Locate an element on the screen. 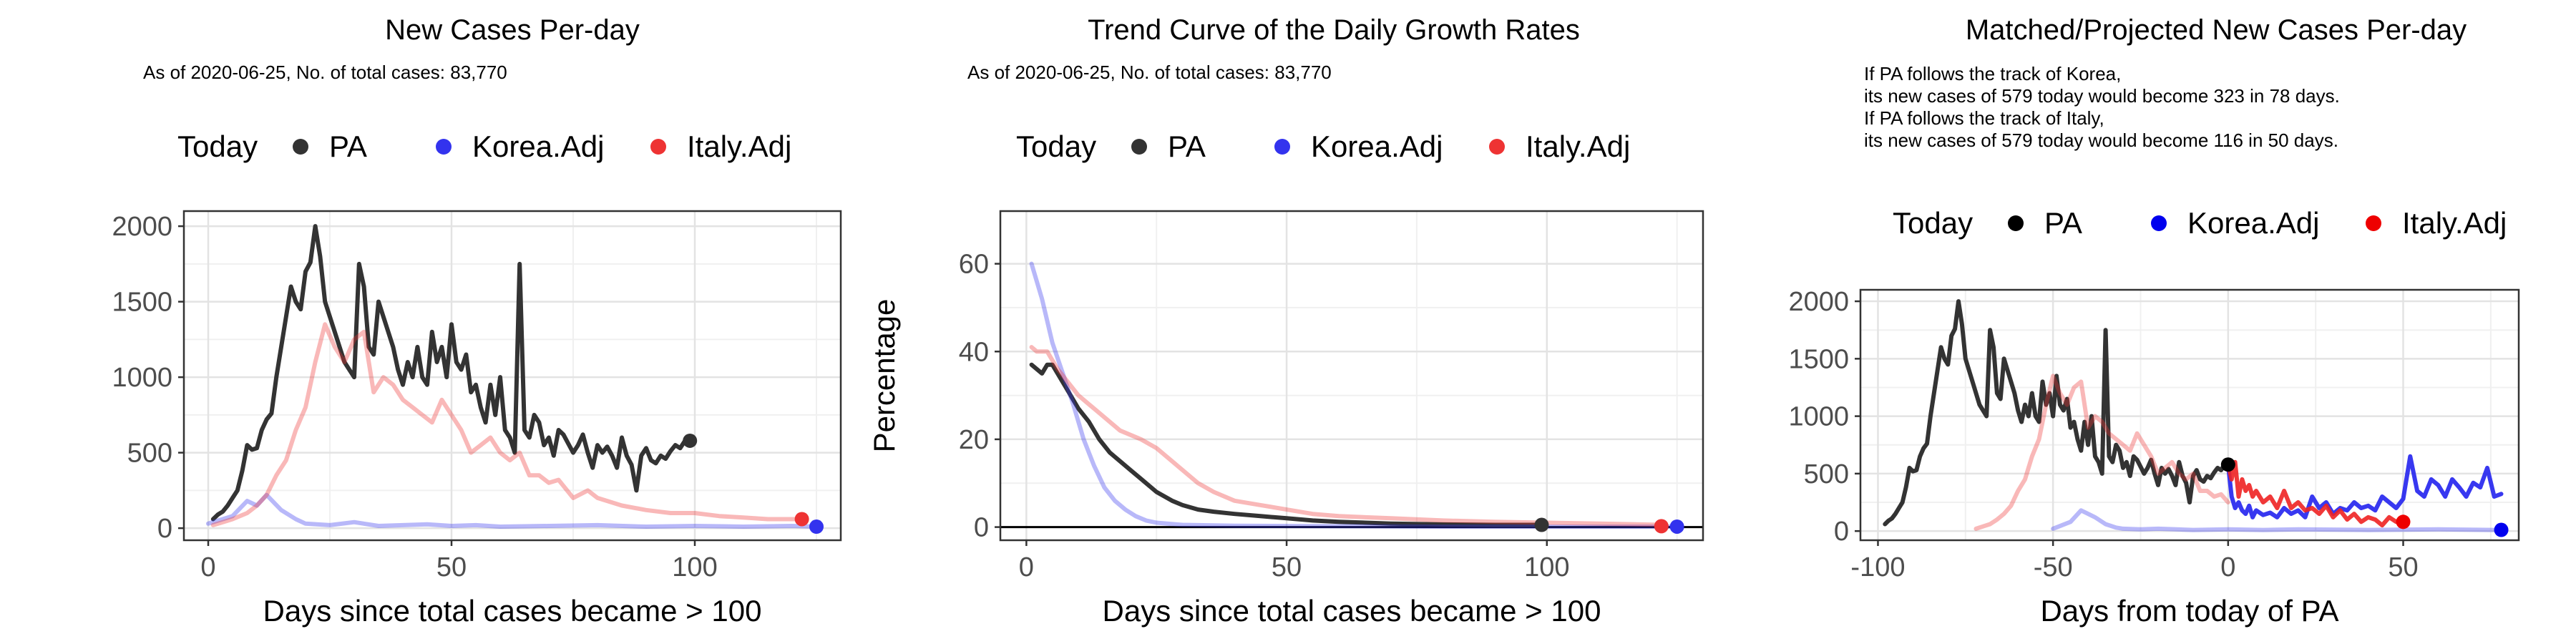 This screenshot has height=644, width=2576. y-tick-label: 60 is located at coordinates (974, 265).